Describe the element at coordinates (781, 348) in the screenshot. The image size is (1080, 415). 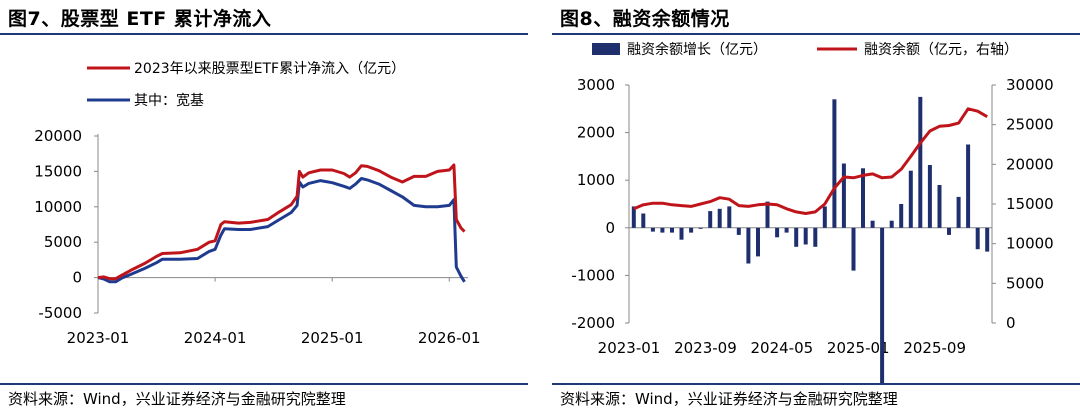
I see `x-tick-label-2: 2024-05` at that location.